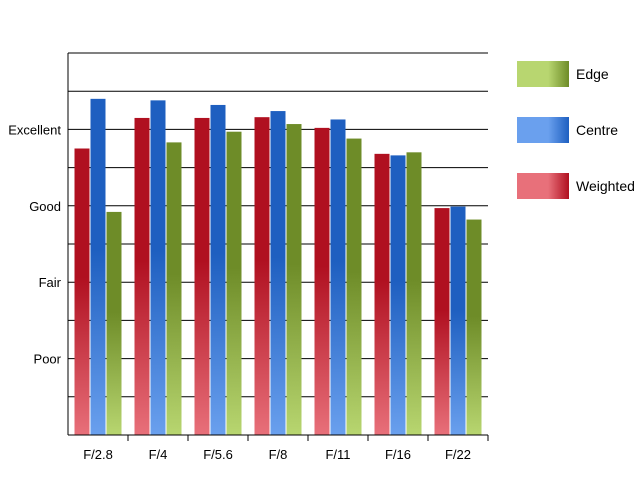 This screenshot has height=480, width=640. I want to click on bar-weighted-F/2.8, so click(82, 291).